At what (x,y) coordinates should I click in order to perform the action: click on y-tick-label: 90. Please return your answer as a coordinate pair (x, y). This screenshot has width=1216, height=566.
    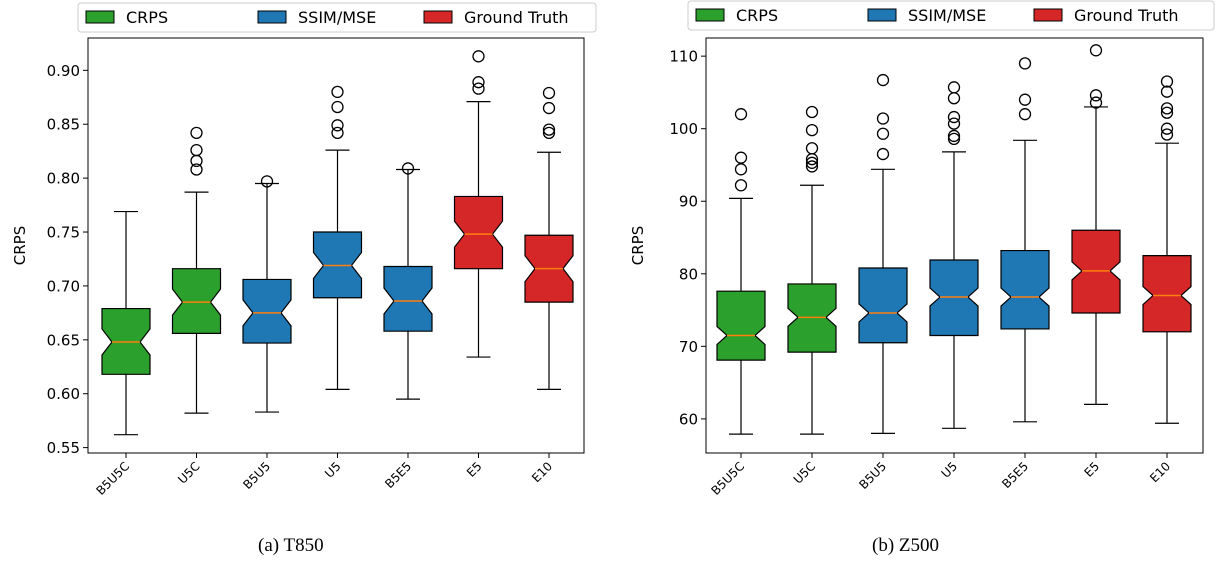
    Looking at the image, I should click on (688, 202).